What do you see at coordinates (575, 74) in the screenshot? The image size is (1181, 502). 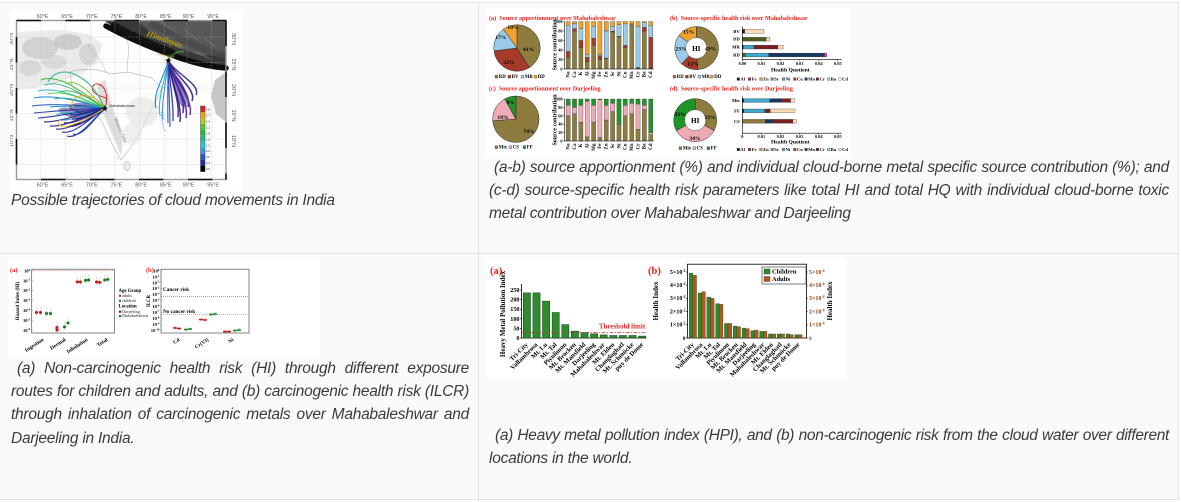 I see `svg-text: Ca` at bounding box center [575, 74].